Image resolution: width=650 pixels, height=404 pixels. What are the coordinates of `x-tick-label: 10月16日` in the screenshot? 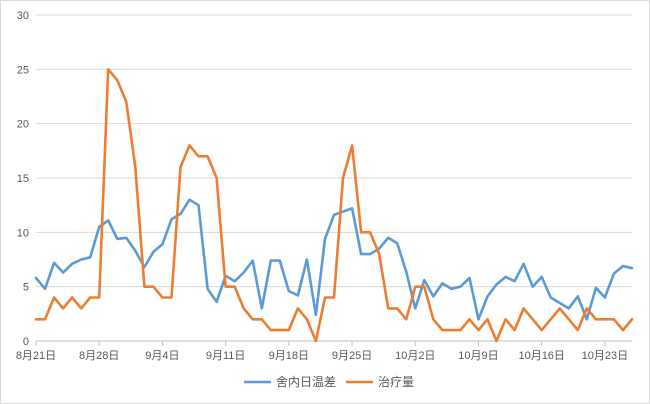 It's located at (541, 356).